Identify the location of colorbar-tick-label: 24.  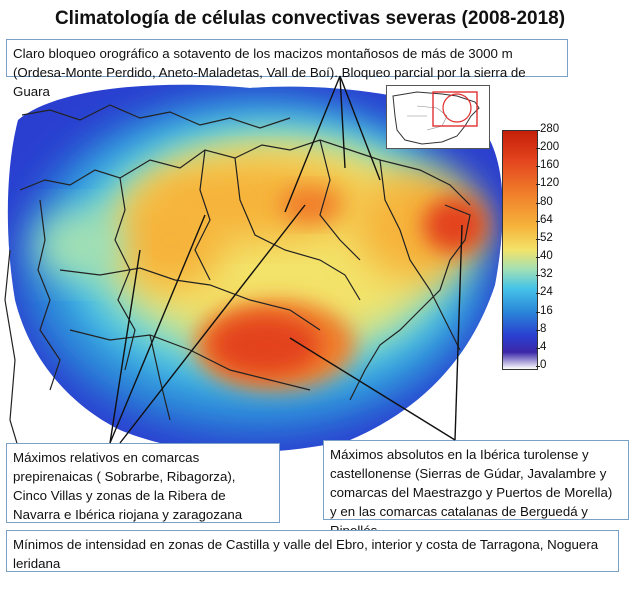
(544, 292).